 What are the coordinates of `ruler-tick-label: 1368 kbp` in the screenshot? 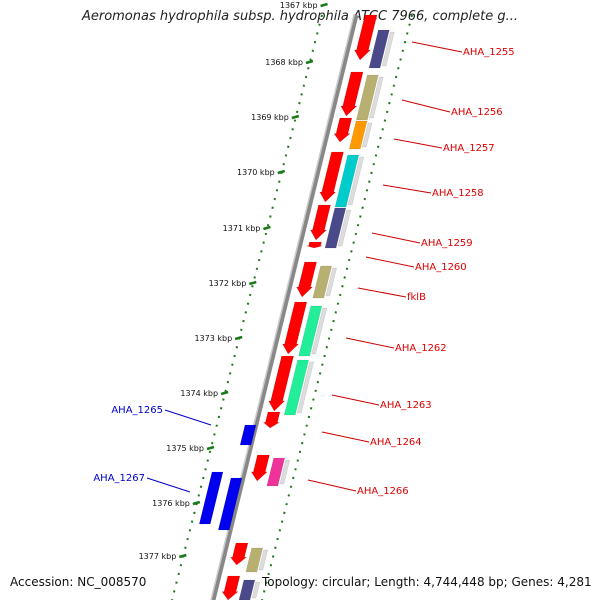 It's located at (284, 62).